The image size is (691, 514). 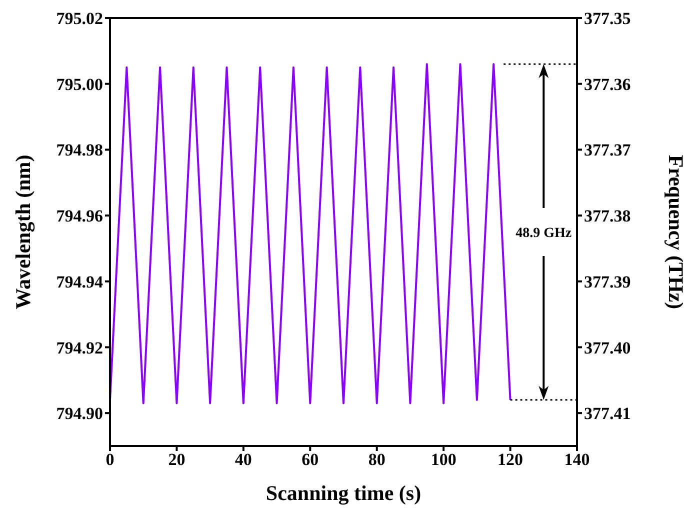 I want to click on y2-tick-label: 377.40, so click(x=607, y=348).